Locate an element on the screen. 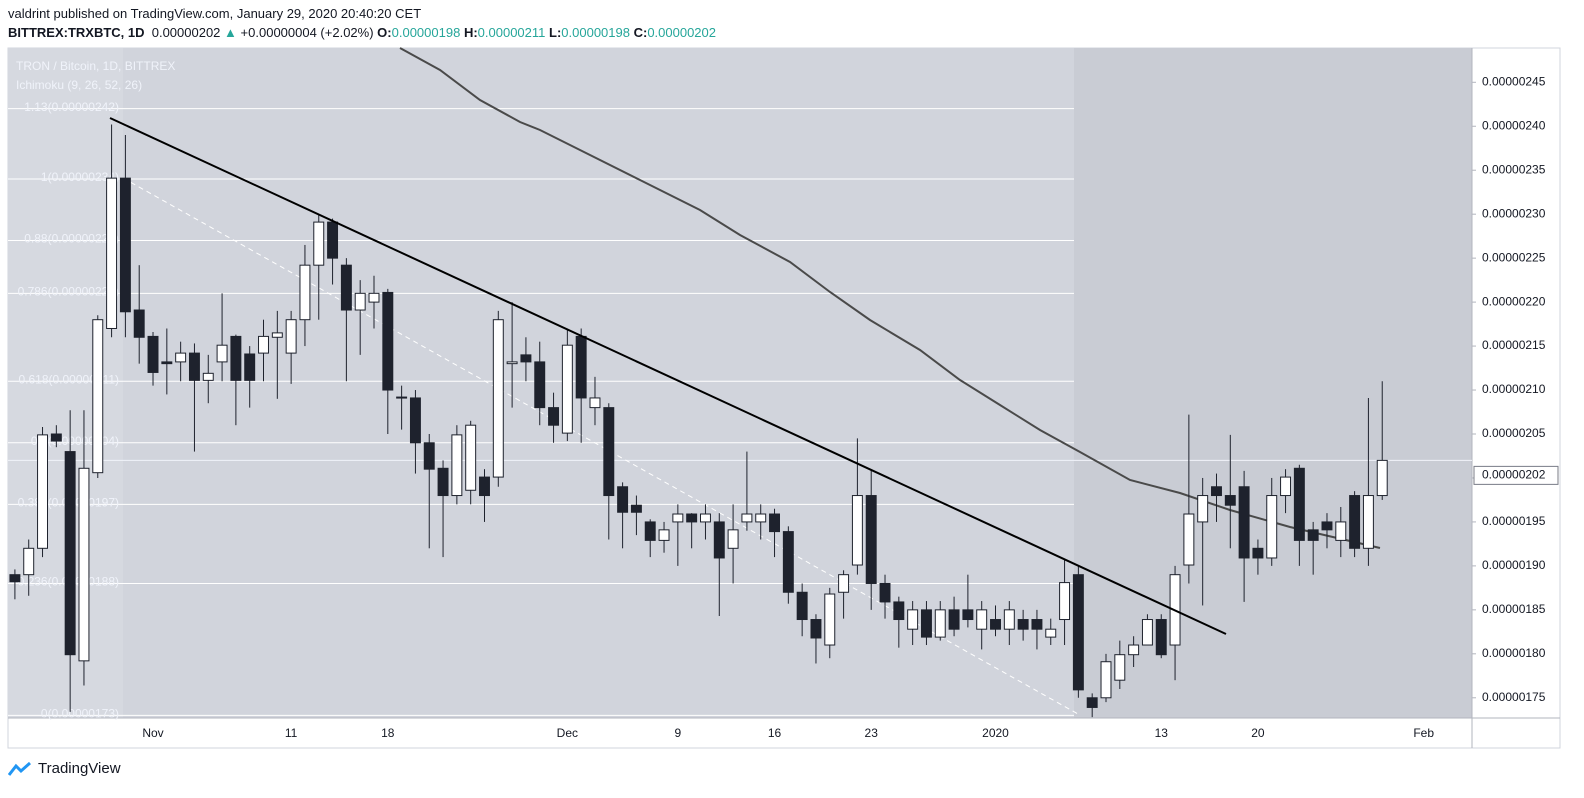  change-arrow: ▲ is located at coordinates (230, 32).